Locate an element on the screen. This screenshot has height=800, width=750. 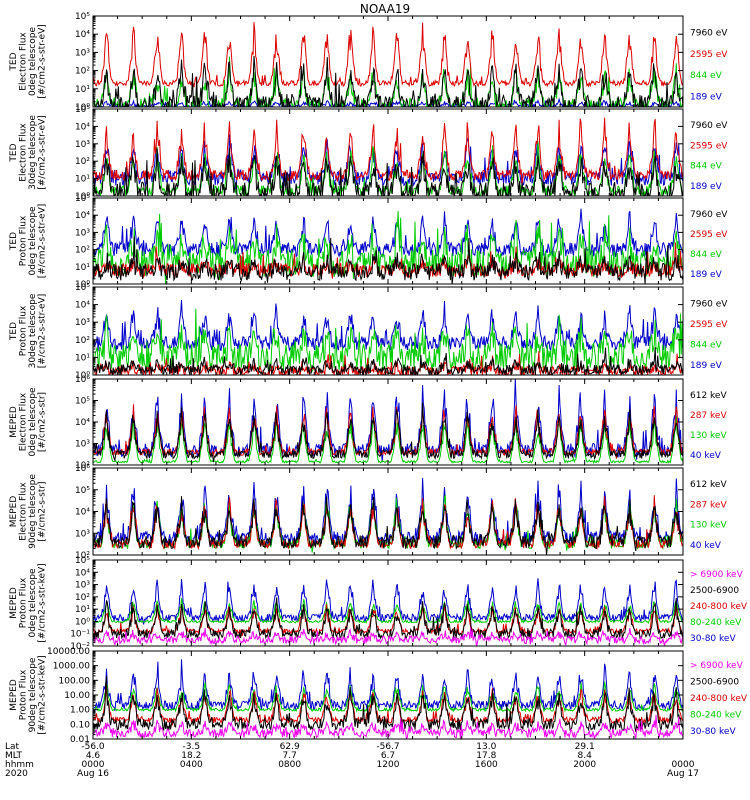
x-tick-label: 13.0 is located at coordinates (486, 747).